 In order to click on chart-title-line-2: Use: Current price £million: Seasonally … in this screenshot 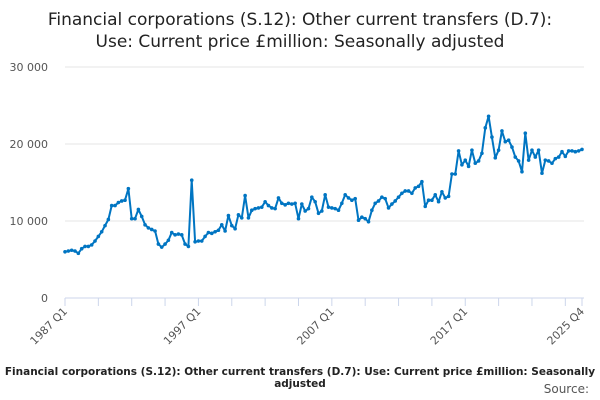, I will do `click(300, 42)`.